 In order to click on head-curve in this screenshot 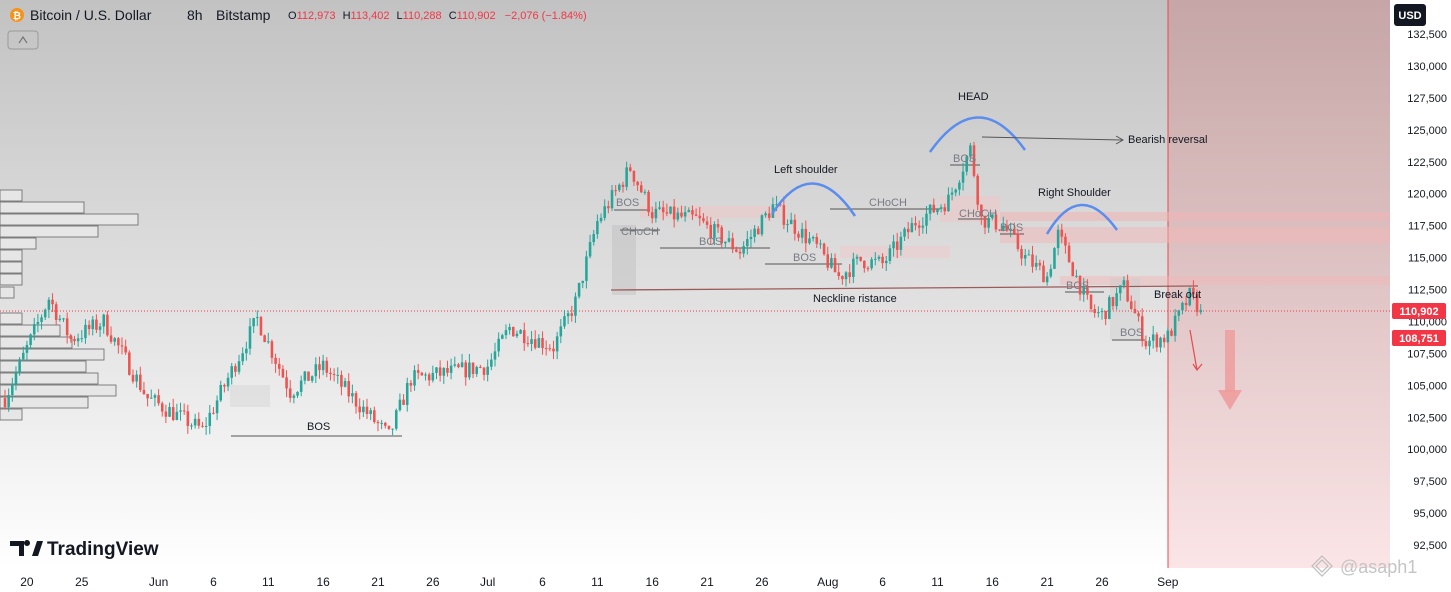, I will do `click(977, 134)`.